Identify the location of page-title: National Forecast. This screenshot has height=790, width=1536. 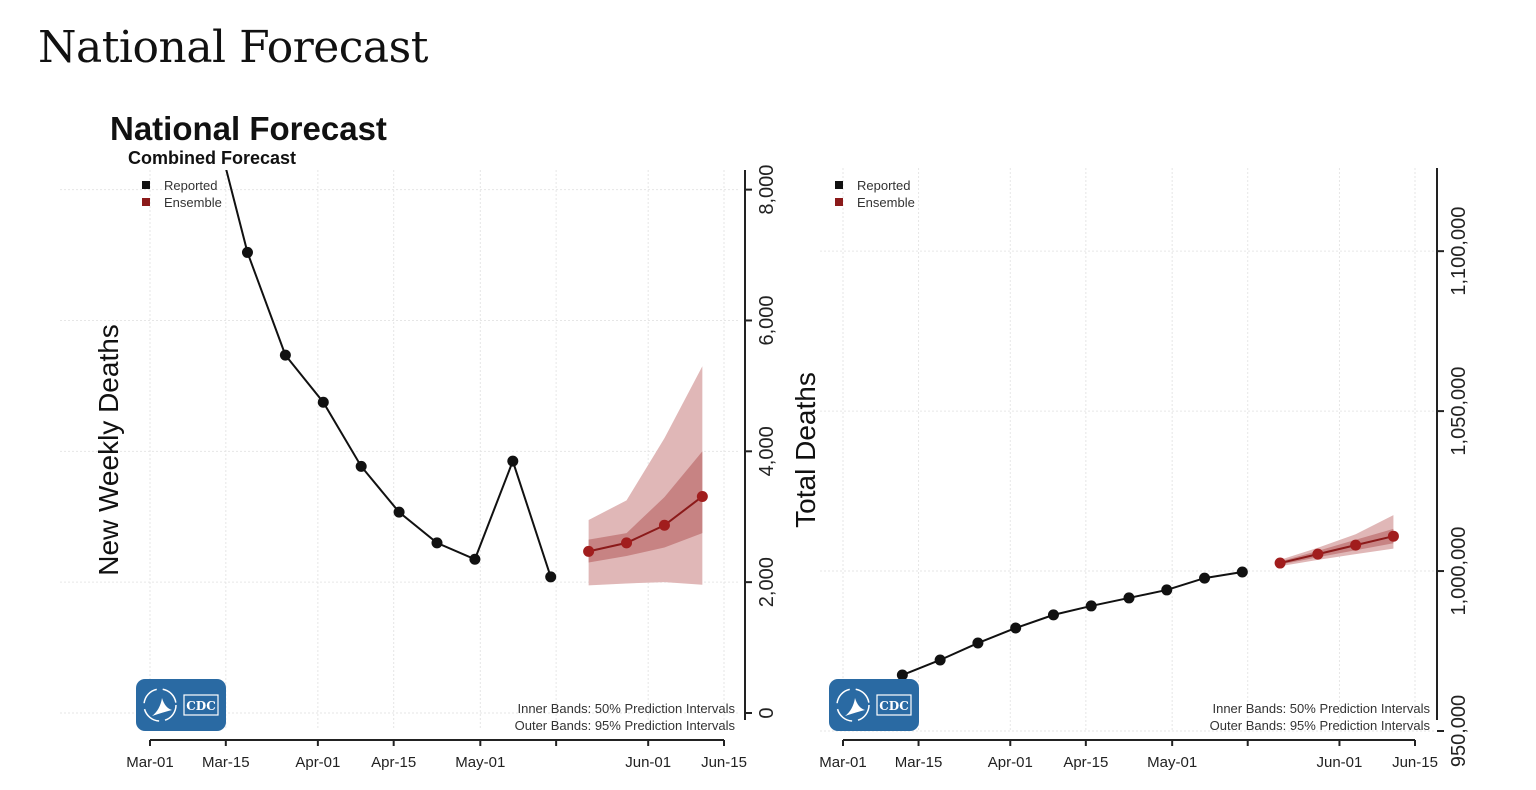
(233, 47).